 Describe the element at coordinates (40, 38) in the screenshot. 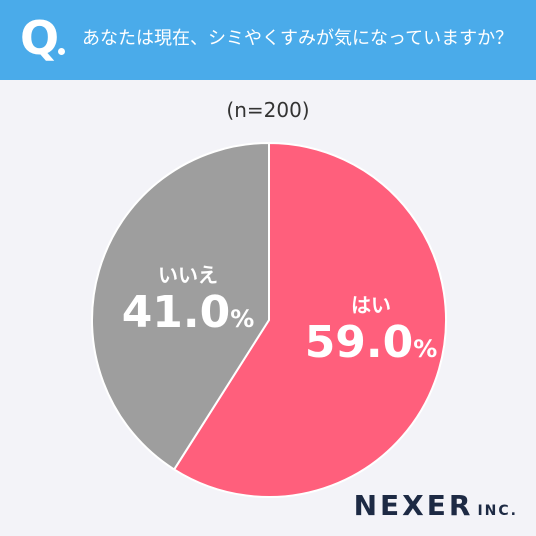

I see `q-mark: Q` at that location.